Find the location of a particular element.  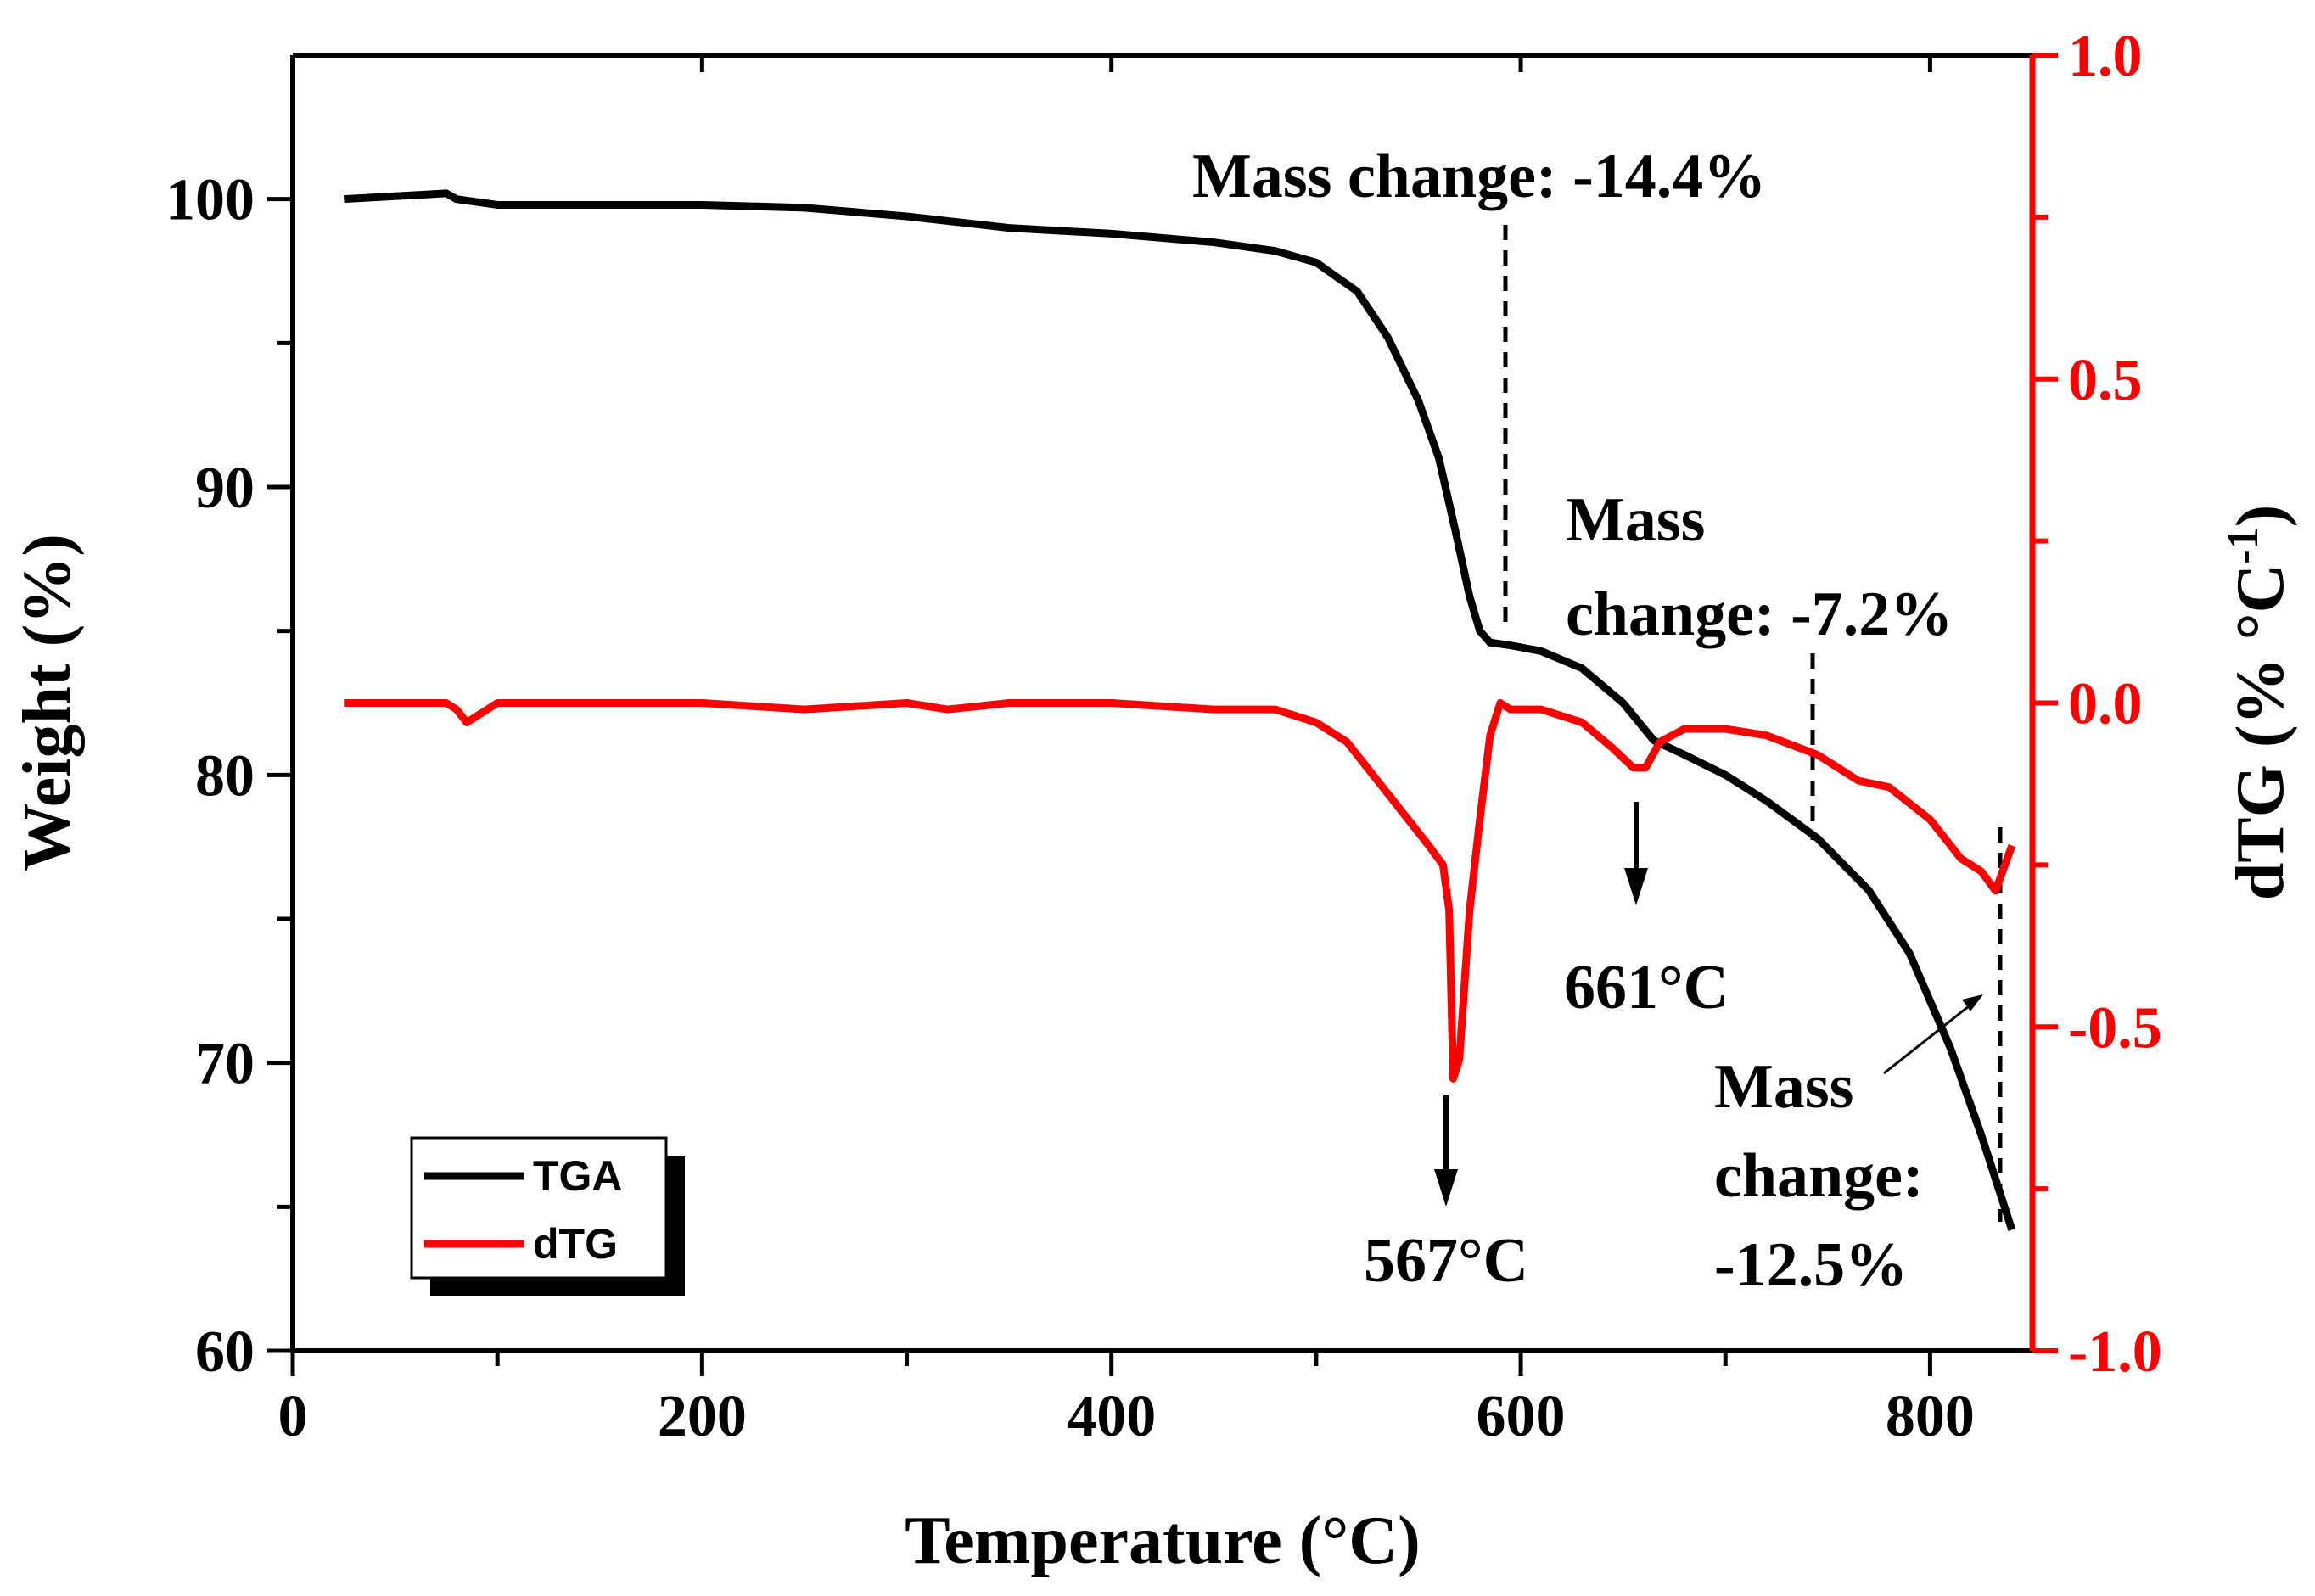

peak1-arrow is located at coordinates (1446, 1151).